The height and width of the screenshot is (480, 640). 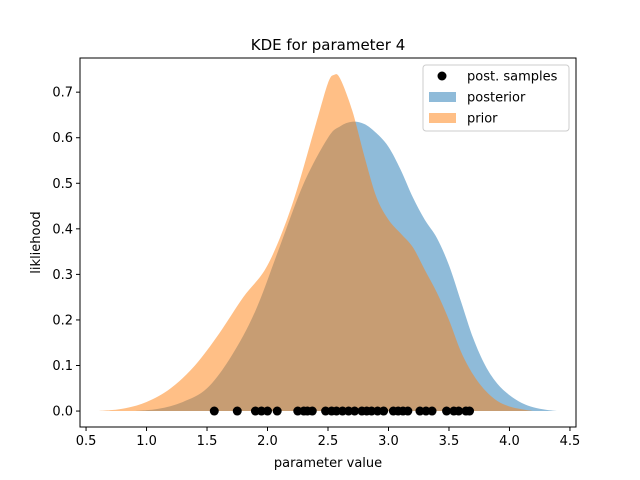 What do you see at coordinates (482, 119) in the screenshot?
I see `legend-label: prior` at bounding box center [482, 119].